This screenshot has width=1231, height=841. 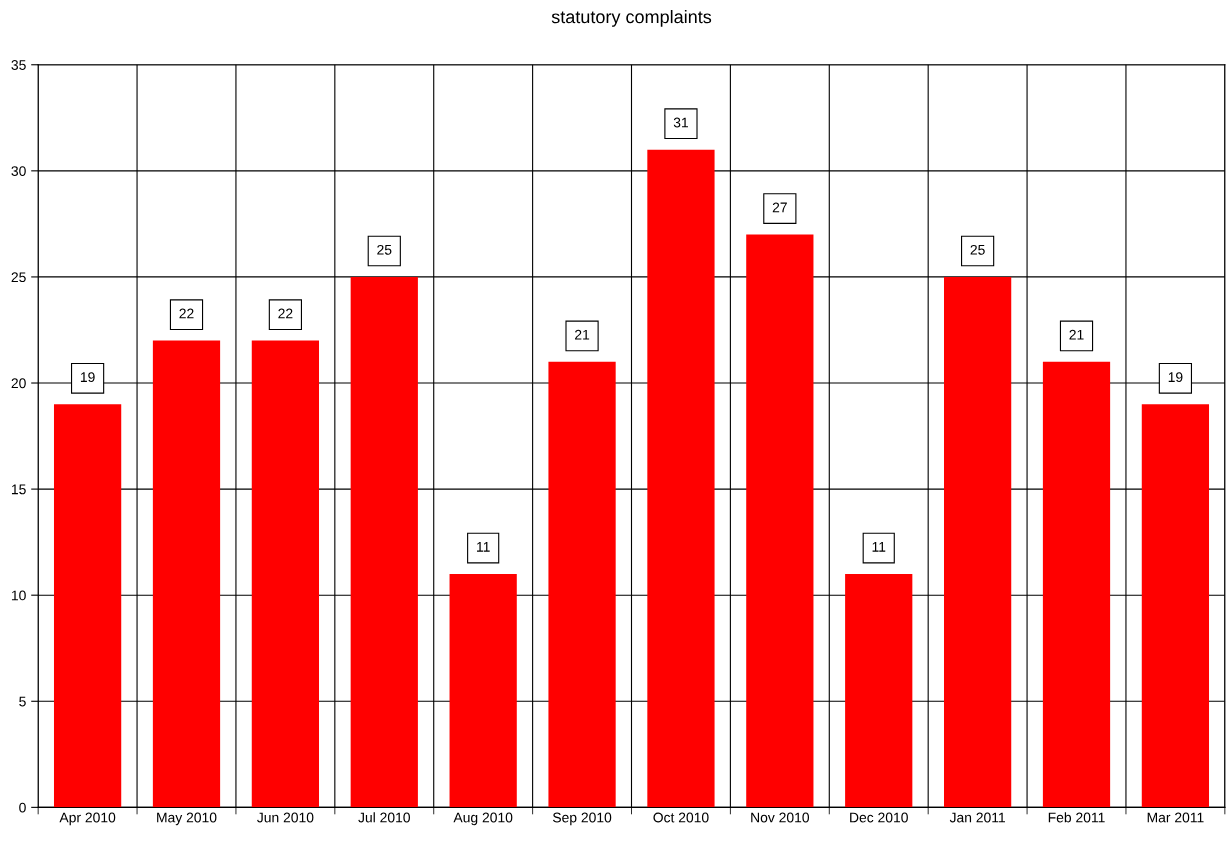 What do you see at coordinates (18, 277) in the screenshot?
I see `y-tick-label: 25` at bounding box center [18, 277].